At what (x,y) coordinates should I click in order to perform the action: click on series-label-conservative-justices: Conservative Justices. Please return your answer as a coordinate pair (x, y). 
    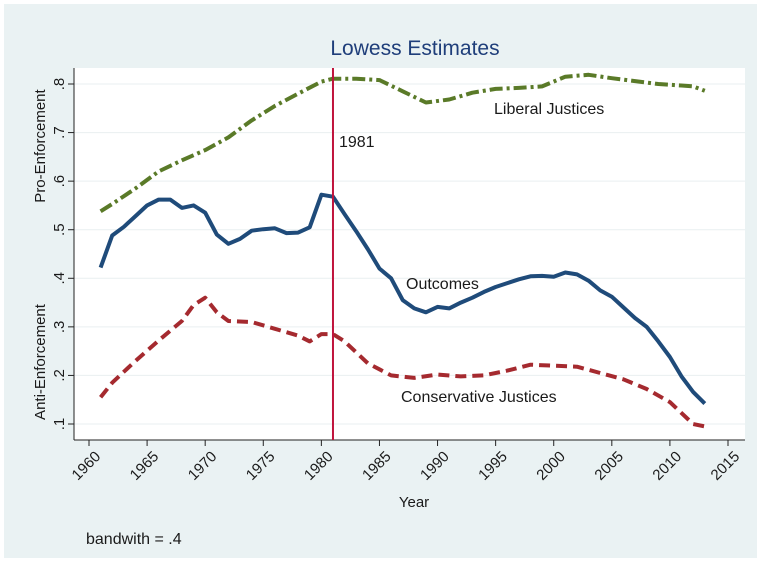
    Looking at the image, I should click on (479, 397).